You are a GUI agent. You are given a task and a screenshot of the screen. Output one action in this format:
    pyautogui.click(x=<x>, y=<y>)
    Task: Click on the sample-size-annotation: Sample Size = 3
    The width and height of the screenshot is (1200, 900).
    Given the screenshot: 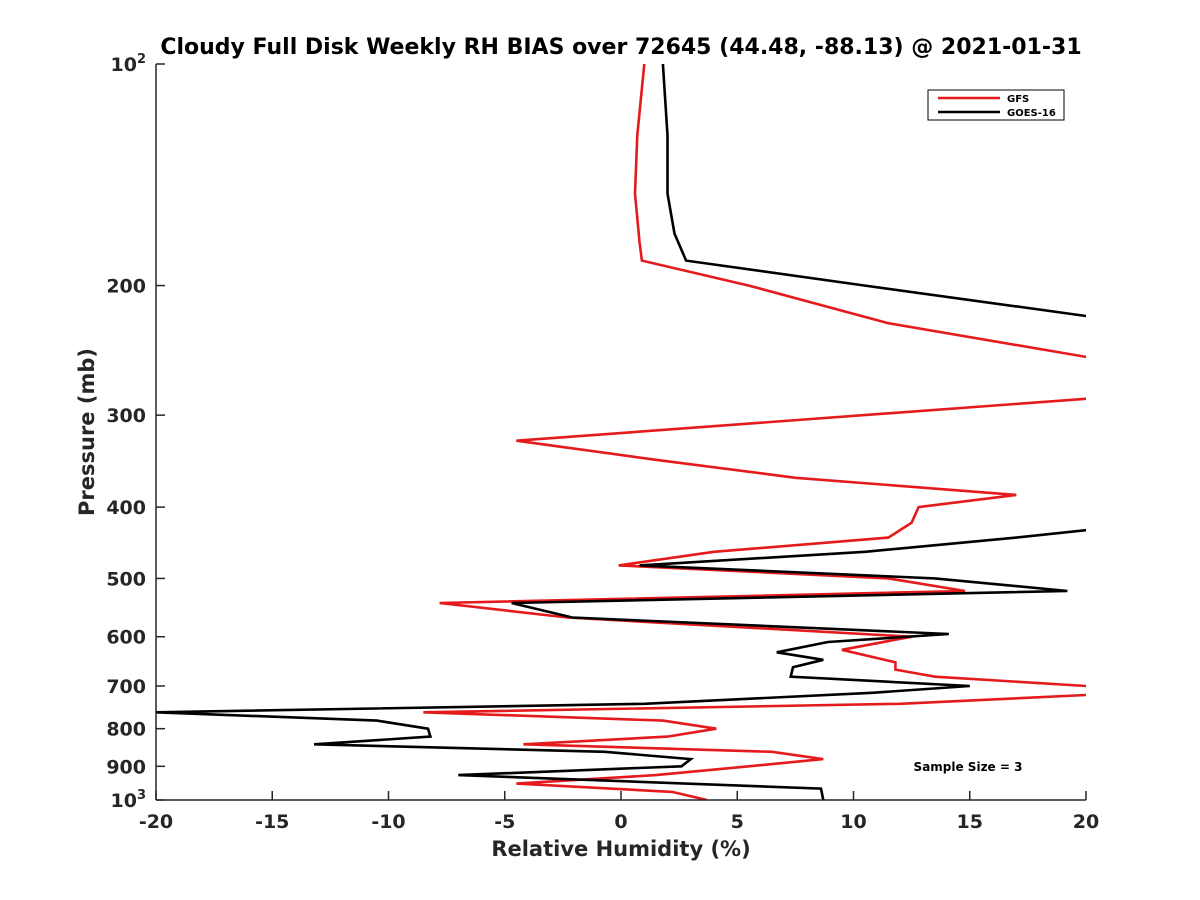 What is the action you would take?
    pyautogui.click(x=968, y=767)
    